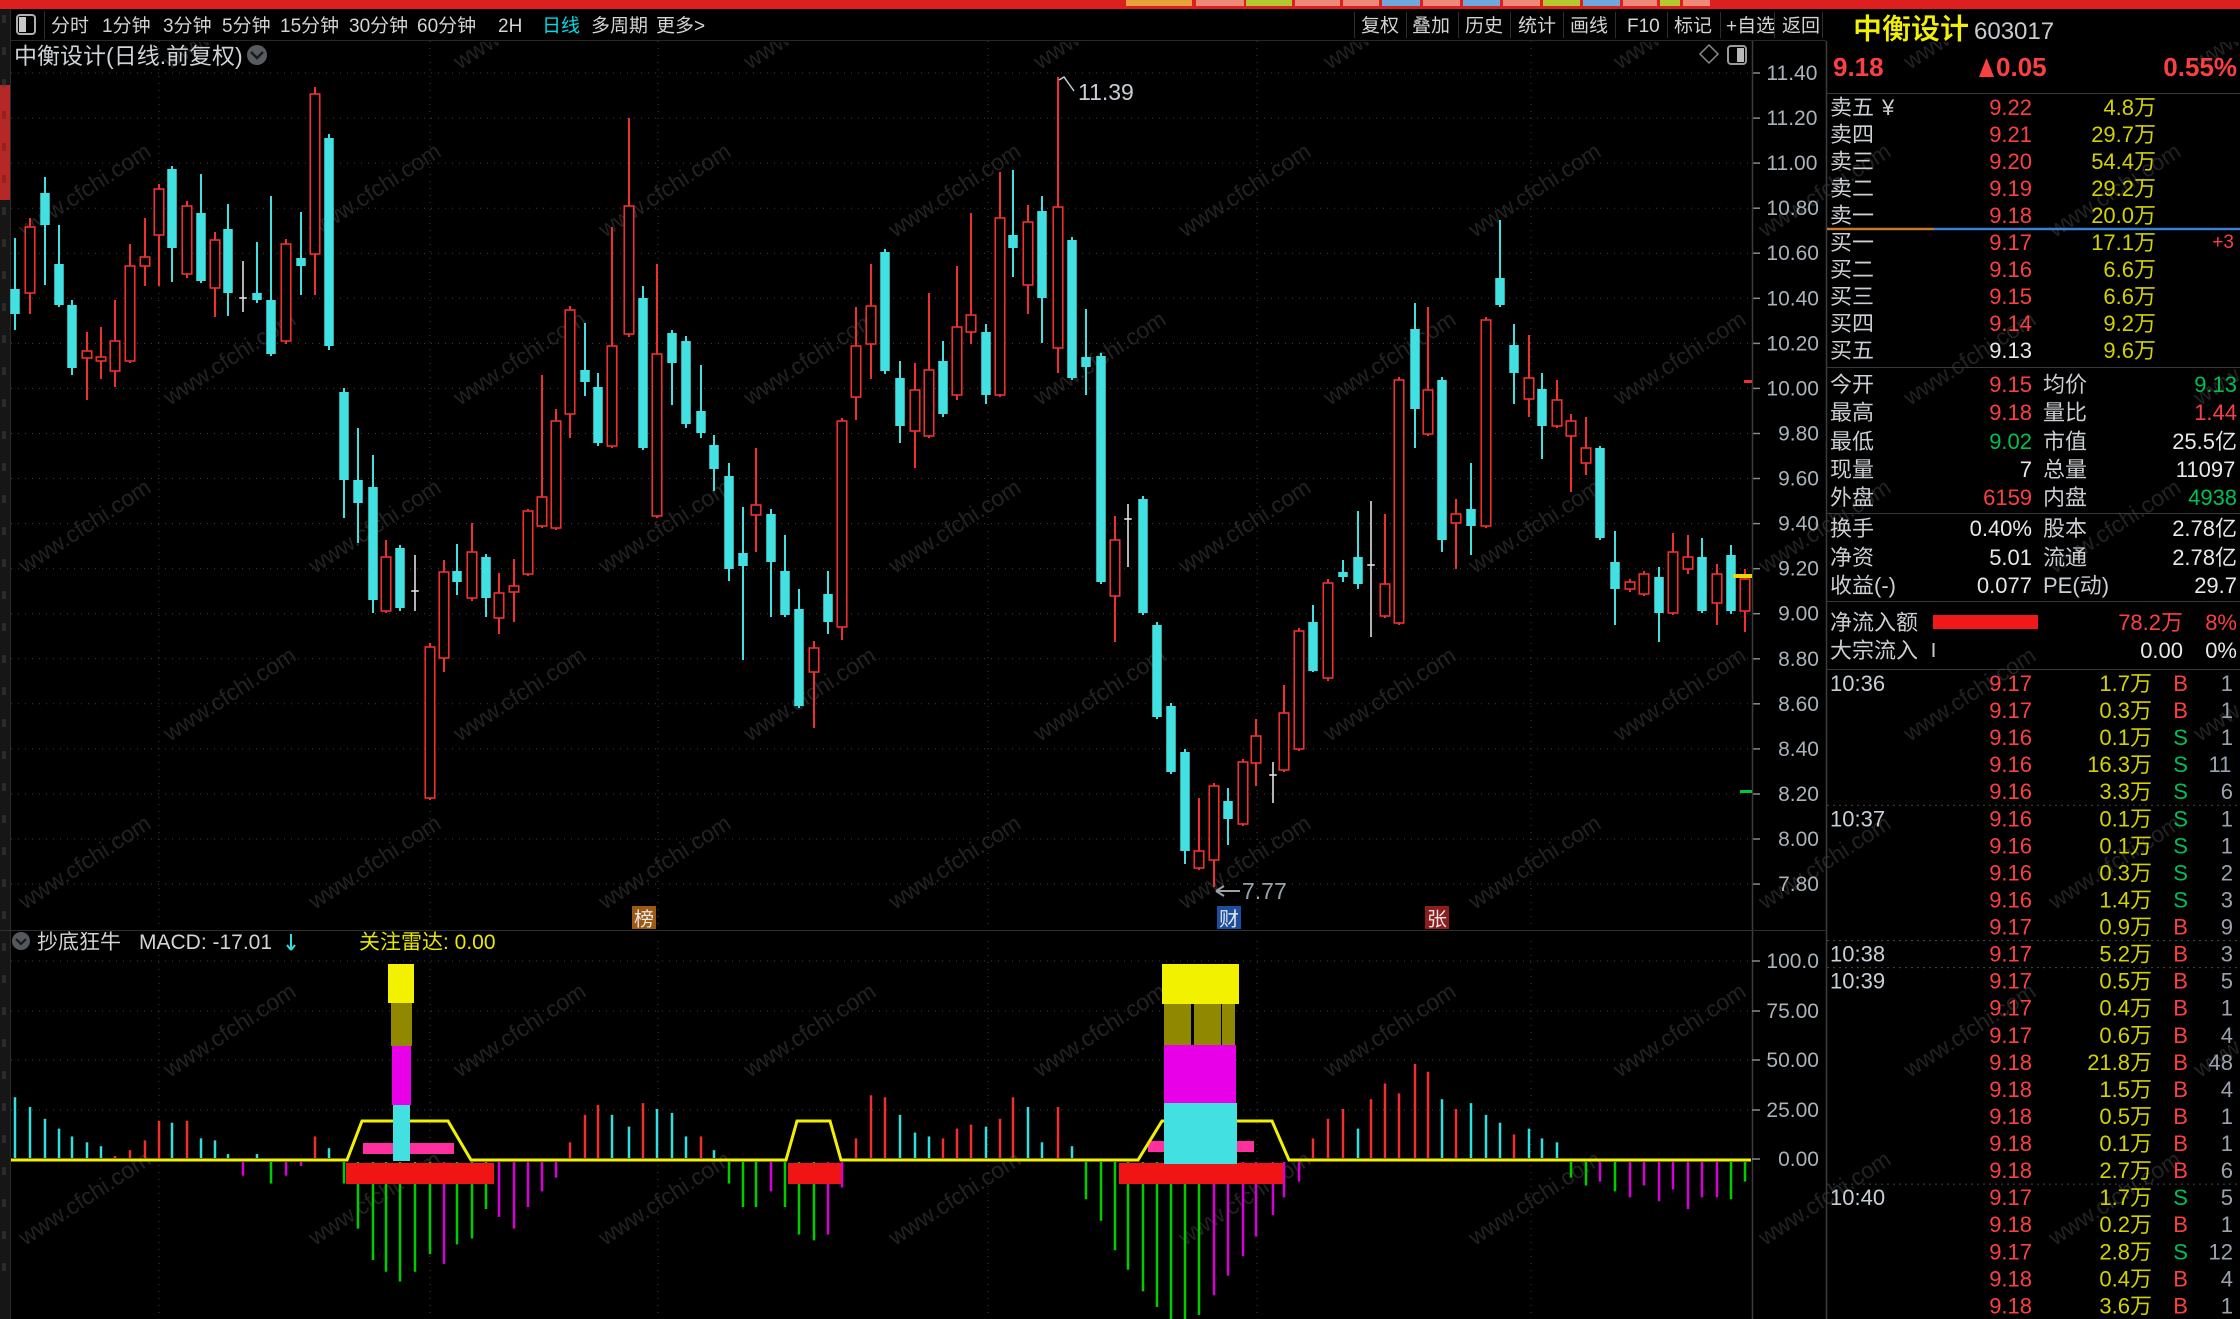  Describe the element at coordinates (2010, 323) in the screenshot. I see `svg-text: 9.14` at that location.